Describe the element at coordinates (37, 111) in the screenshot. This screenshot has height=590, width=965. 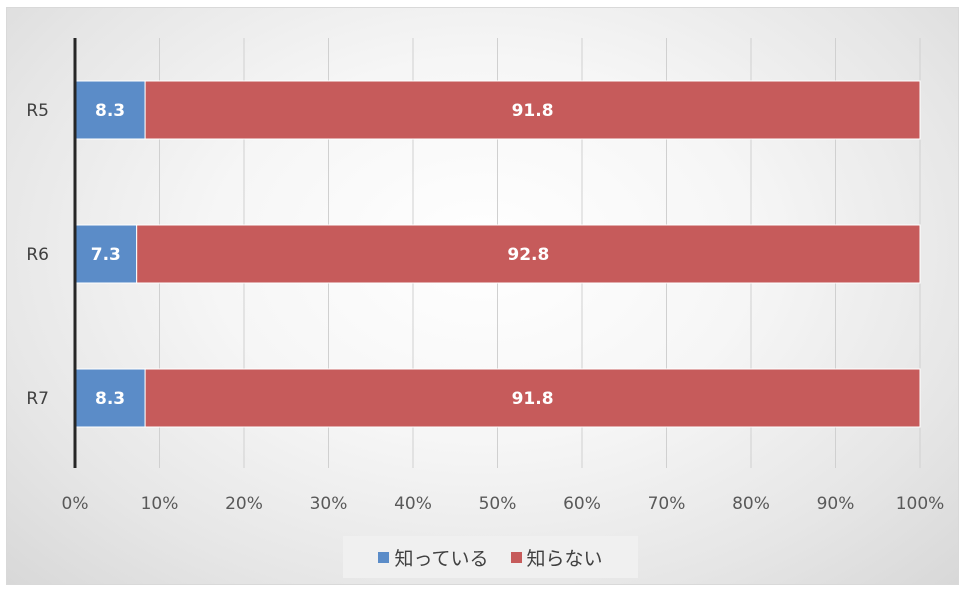
I see `category-label-r5: R5` at that location.